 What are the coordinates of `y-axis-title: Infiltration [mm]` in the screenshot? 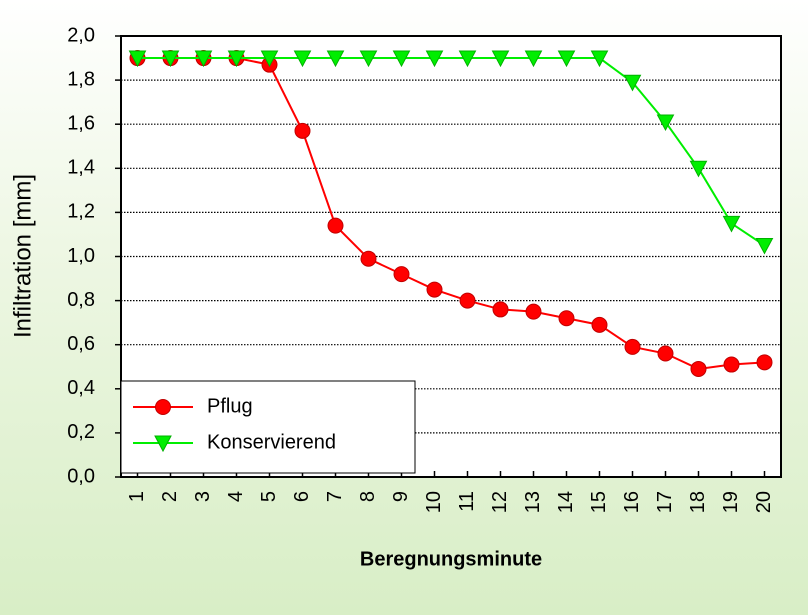 It's located at (22, 256).